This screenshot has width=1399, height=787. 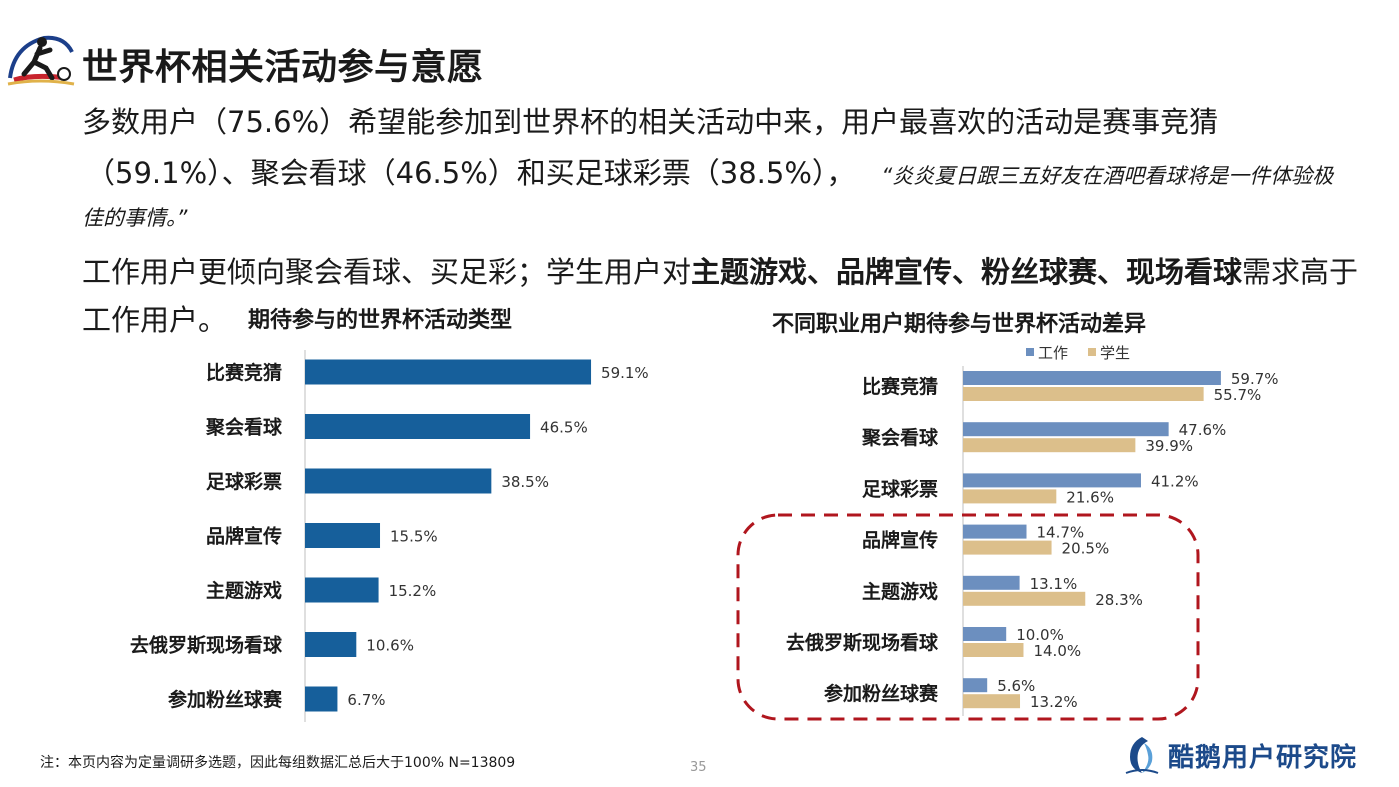 What do you see at coordinates (525, 482) in the screenshot?
I see `chart1-data-label: 38.5%` at bounding box center [525, 482].